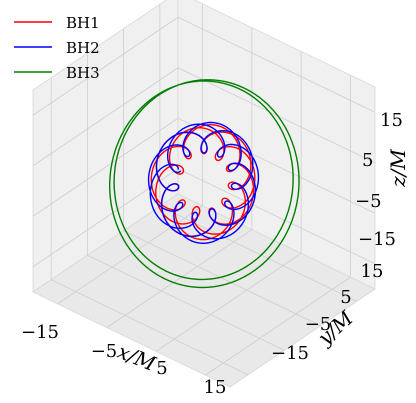 The width and height of the screenshot is (416, 403). I want to click on x-tick-labels: −15 −5 5 15, so click(123, 360).